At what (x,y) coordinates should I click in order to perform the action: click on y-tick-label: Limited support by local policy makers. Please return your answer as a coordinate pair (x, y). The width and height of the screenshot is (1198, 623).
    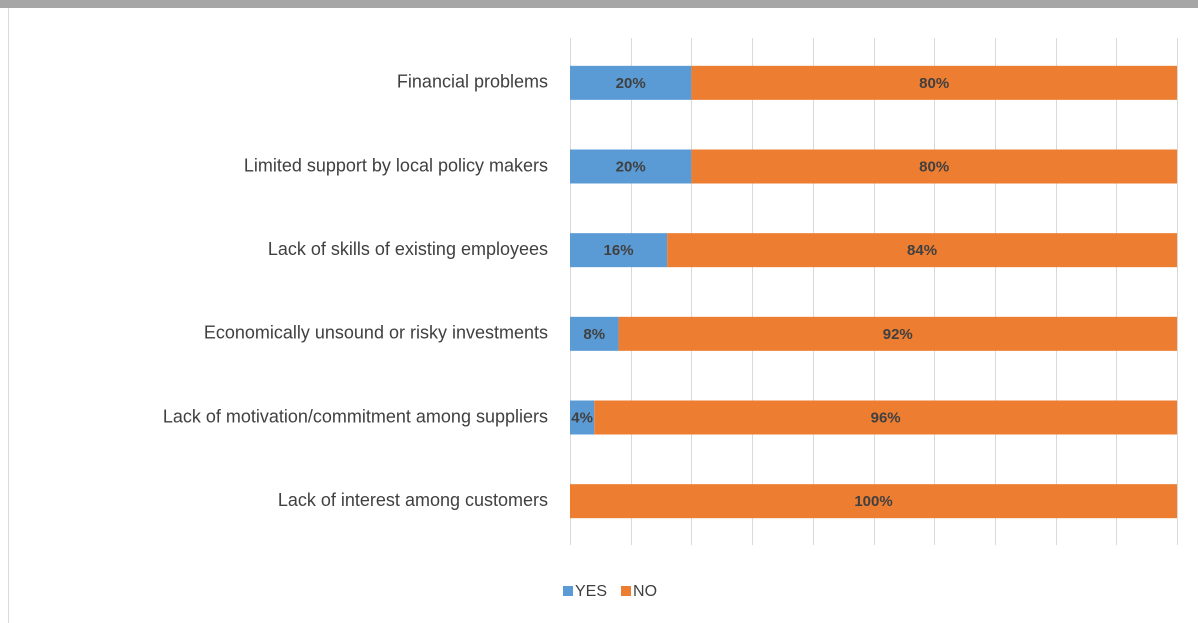
    Looking at the image, I should click on (396, 165).